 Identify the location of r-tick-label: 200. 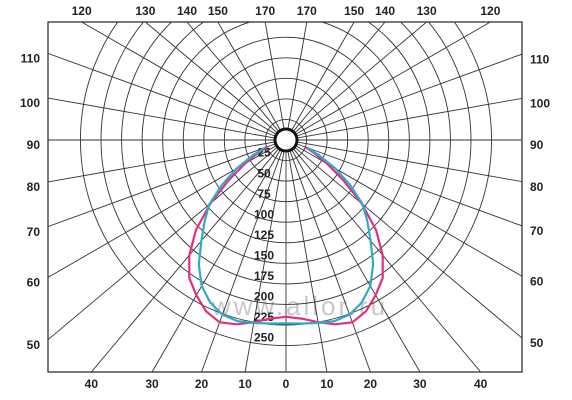
(264, 297).